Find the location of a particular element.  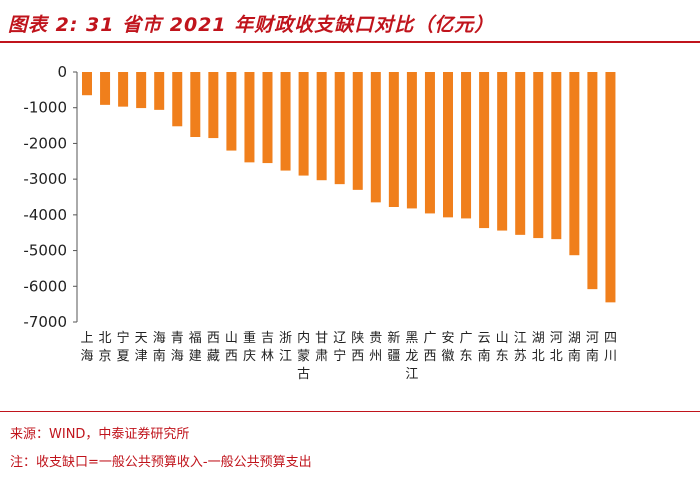

x-tick-label: 内蒙古 is located at coordinates (303, 356).